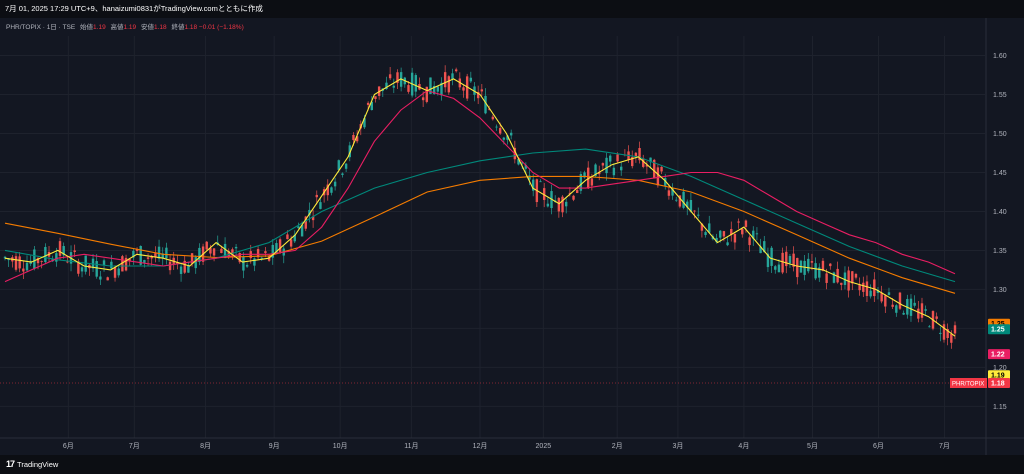 Image resolution: width=1024 pixels, height=474 pixels. Describe the element at coordinates (99, 27) in the screenshot. I see `open-value: 1.19` at that location.